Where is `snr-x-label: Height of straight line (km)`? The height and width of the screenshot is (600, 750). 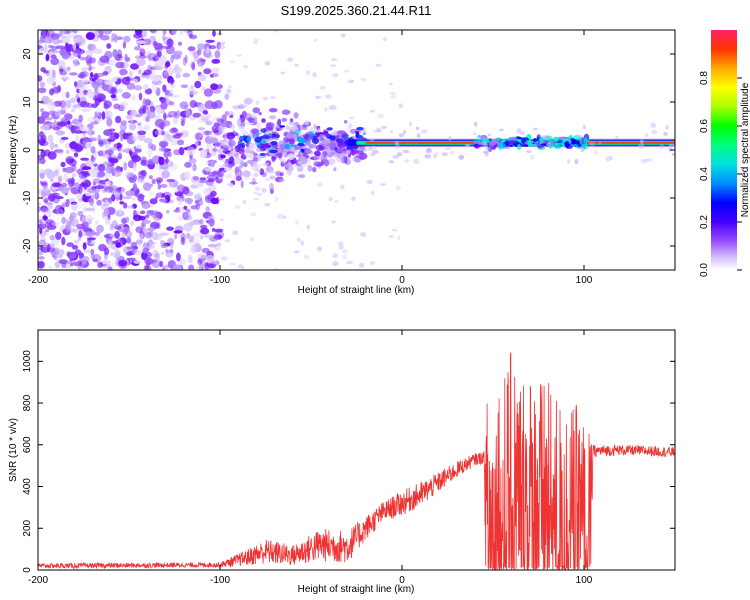 snr-x-label: Height of straight line (km) is located at coordinates (356, 589).